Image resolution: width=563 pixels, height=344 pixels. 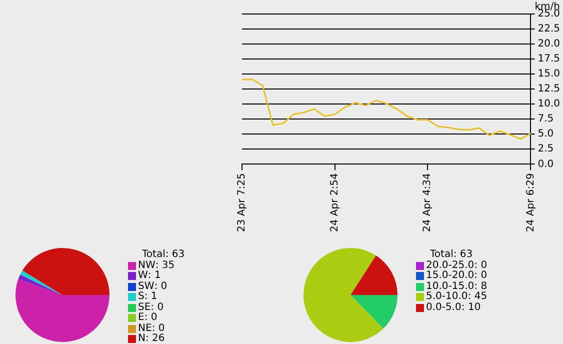 I want to click on legend-label: S, so click(x=141, y=296).